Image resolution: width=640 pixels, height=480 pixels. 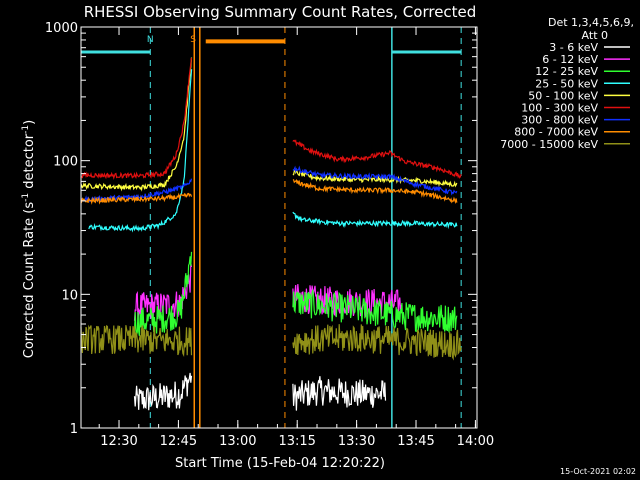 What do you see at coordinates (549, 144) in the screenshot?
I see `legend-label-8: 7000 - 15000 keV` at bounding box center [549, 144].